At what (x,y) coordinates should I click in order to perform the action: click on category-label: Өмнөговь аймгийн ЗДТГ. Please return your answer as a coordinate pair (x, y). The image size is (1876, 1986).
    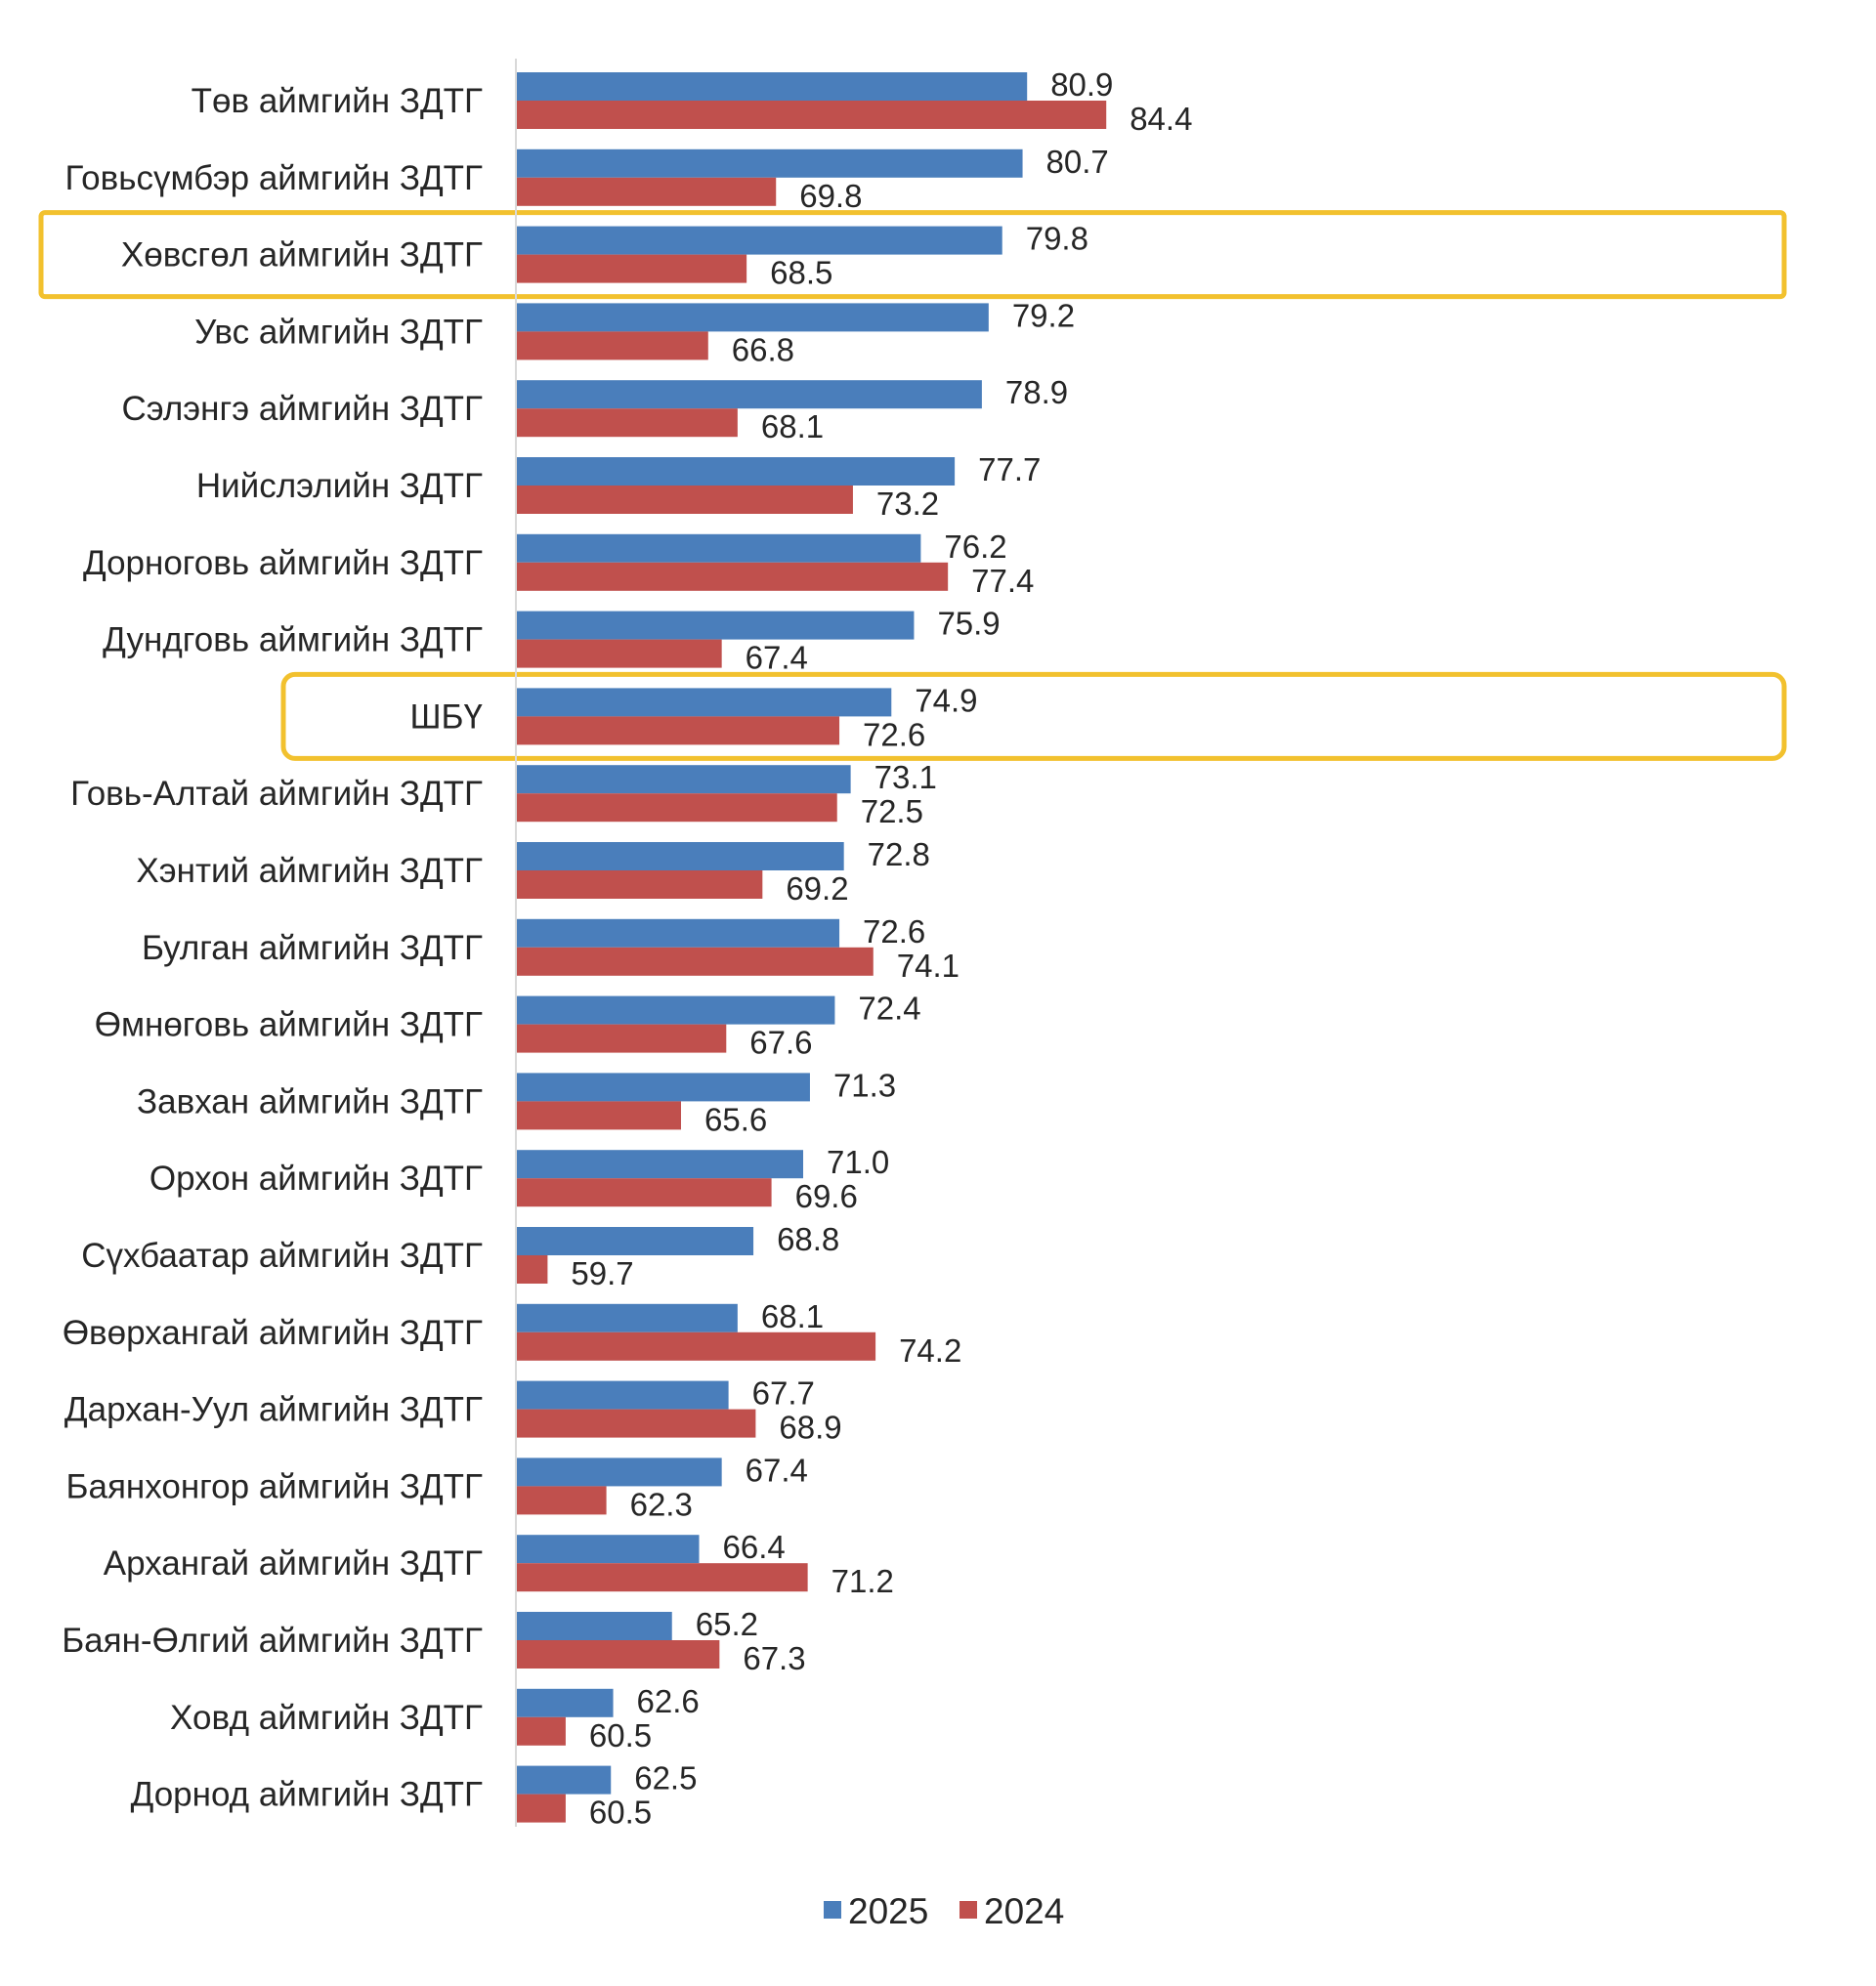
    Looking at the image, I should click on (289, 1025).